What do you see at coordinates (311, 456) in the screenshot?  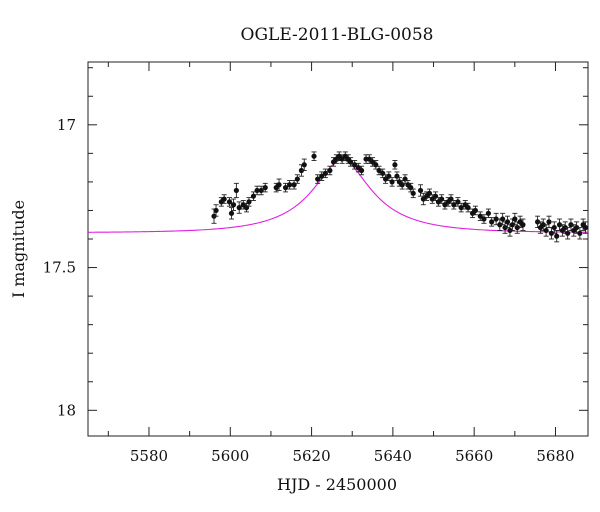 I see `x-tick-label: 5620` at bounding box center [311, 456].